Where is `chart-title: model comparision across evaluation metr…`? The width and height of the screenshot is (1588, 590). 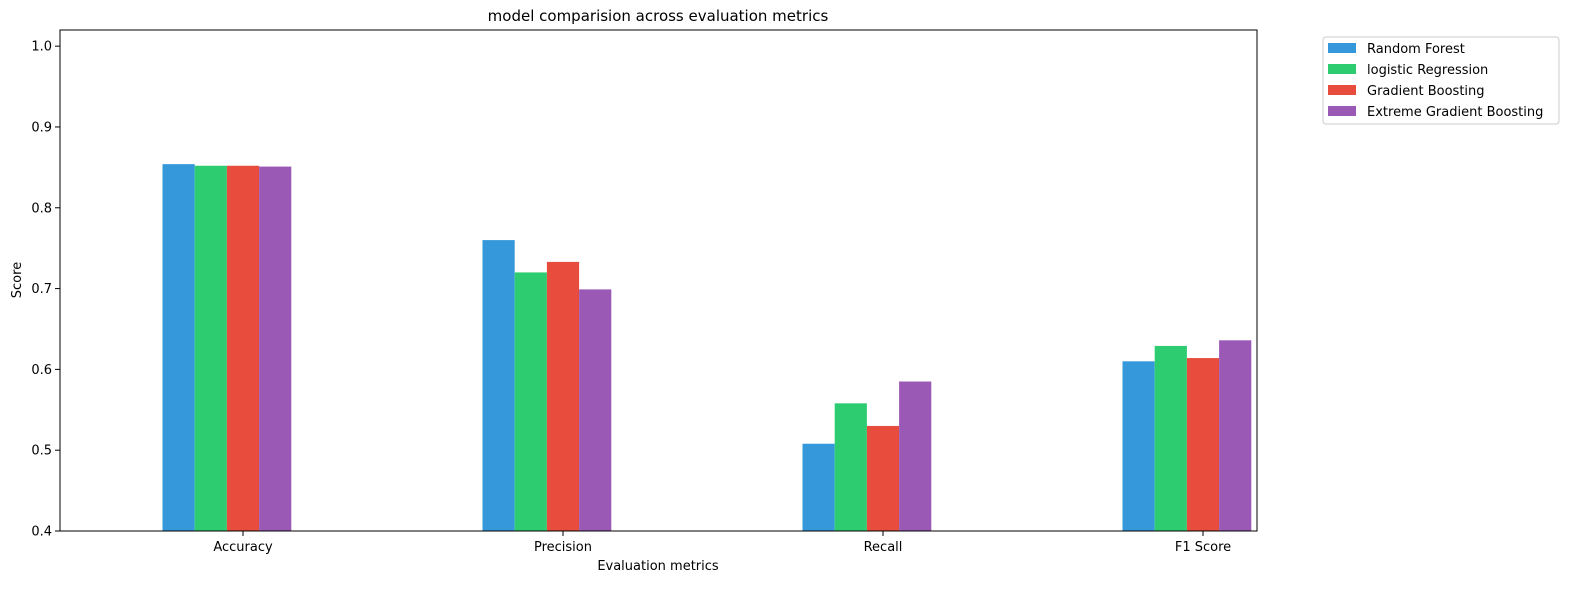 chart-title: model comparision across evaluation metr… is located at coordinates (658, 16).